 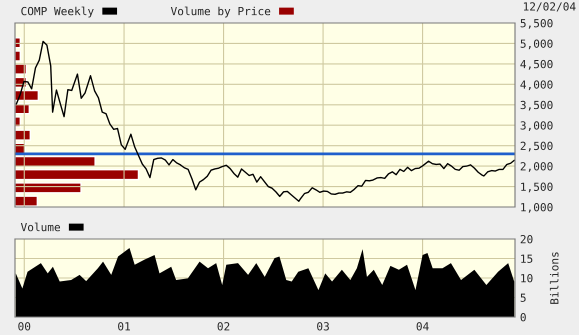 I want to click on y-axis-title: Billions, so click(x=554, y=278).